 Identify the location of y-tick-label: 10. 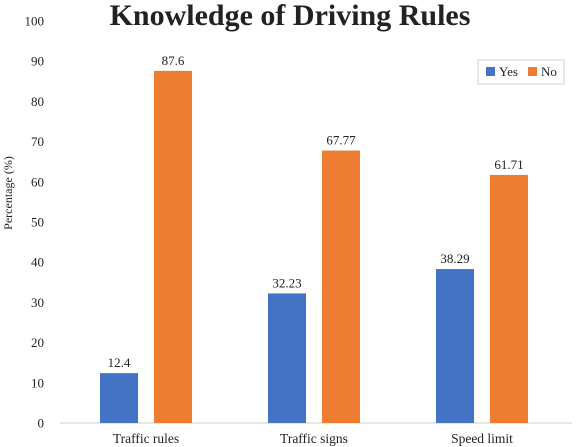
(37, 382).